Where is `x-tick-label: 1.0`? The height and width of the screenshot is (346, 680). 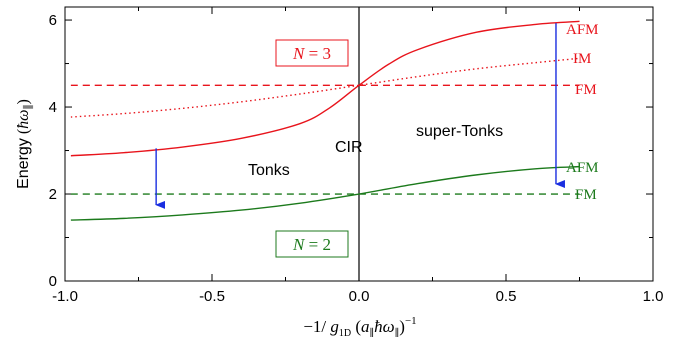 x-tick-label: 1.0 is located at coordinates (653, 296).